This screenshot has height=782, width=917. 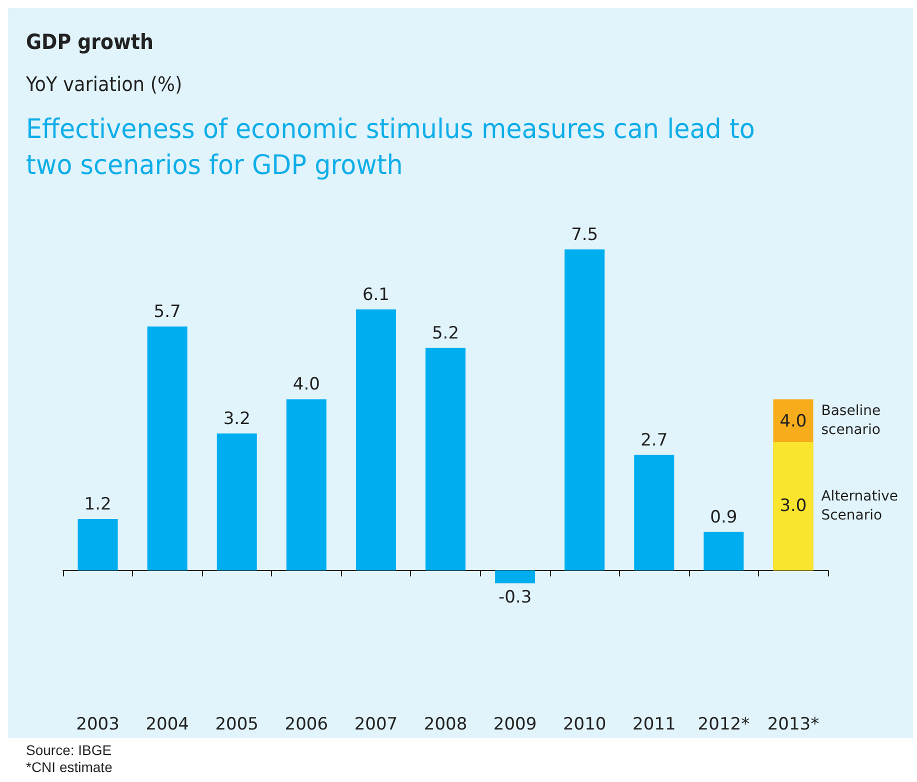 What do you see at coordinates (104, 84) in the screenshot?
I see `chart-subtitle: YoY variation (%)` at bounding box center [104, 84].